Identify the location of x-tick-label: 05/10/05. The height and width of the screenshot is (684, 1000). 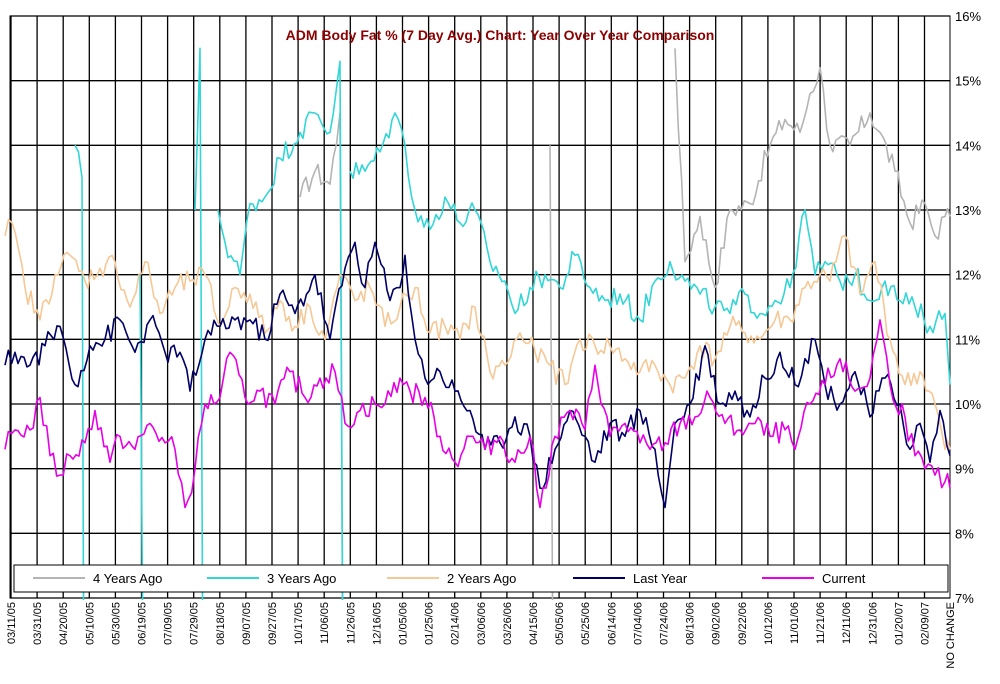
(90, 623).